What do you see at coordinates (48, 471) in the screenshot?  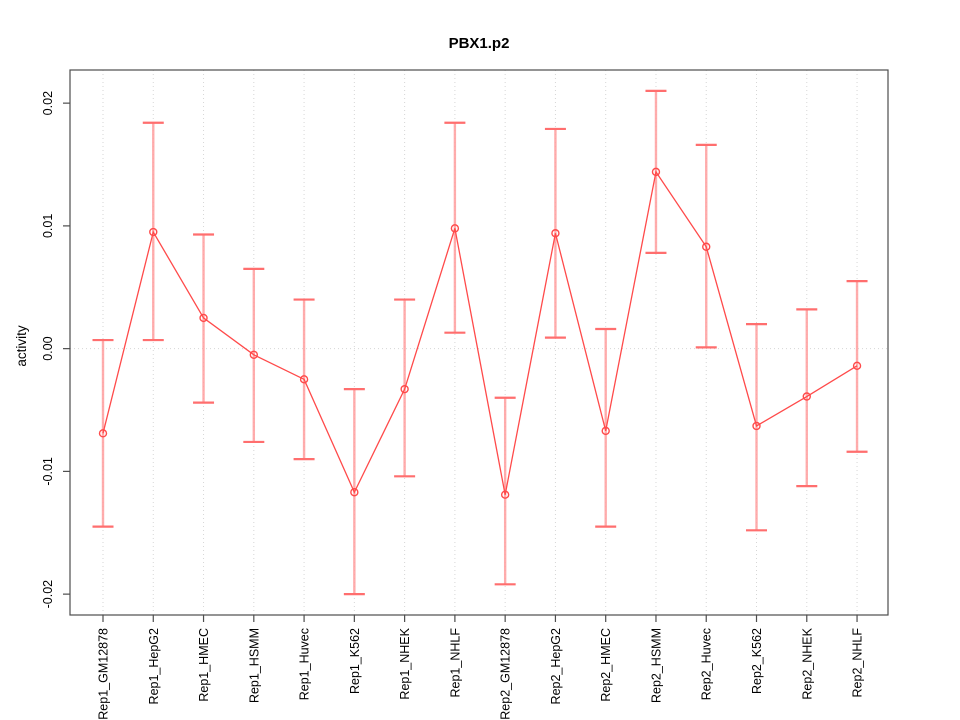 I see `y-tick-label: -0.01` at bounding box center [48, 471].